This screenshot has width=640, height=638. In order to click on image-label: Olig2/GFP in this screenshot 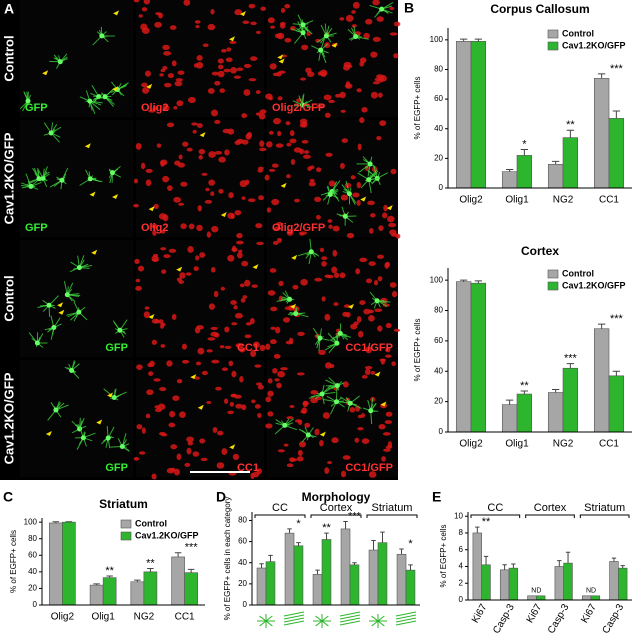, I will do `click(298, 228)`.